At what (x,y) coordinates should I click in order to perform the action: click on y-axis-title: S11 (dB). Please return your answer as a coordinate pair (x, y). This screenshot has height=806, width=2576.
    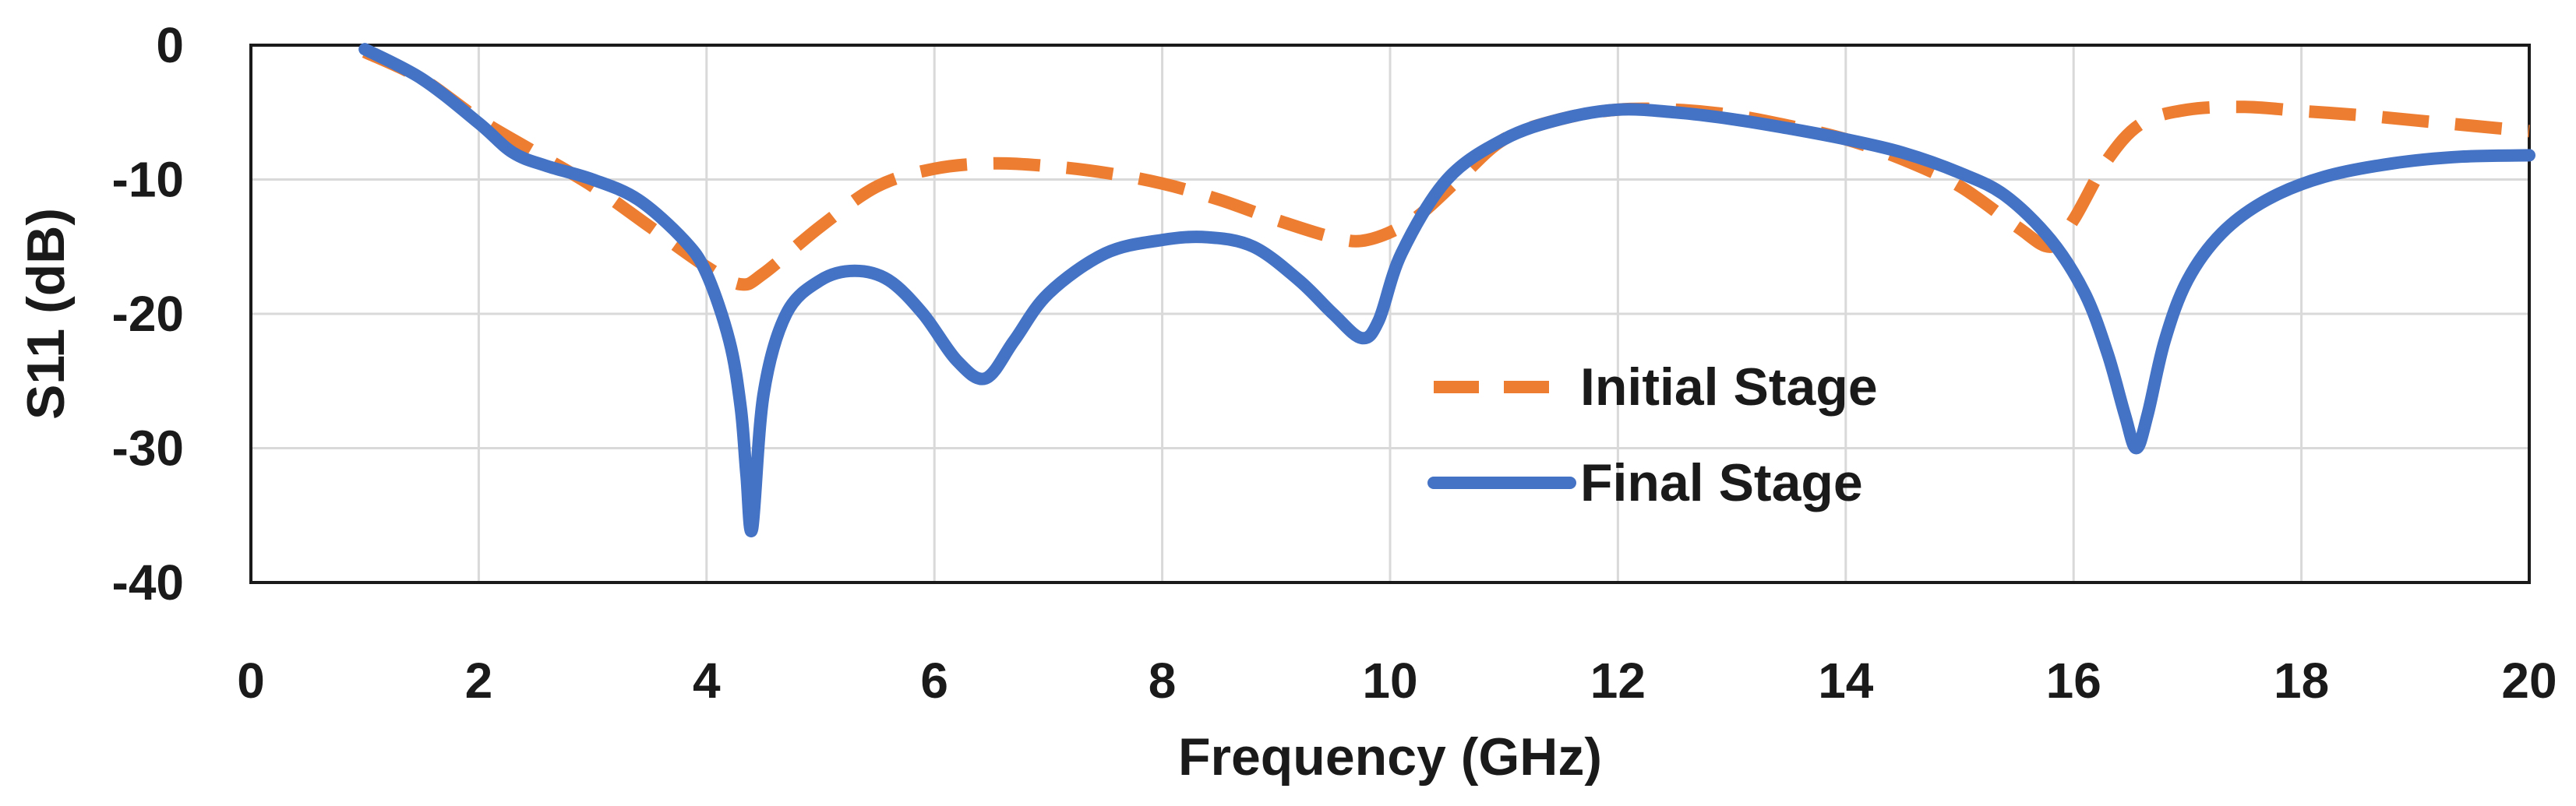
    Looking at the image, I should click on (46, 314).